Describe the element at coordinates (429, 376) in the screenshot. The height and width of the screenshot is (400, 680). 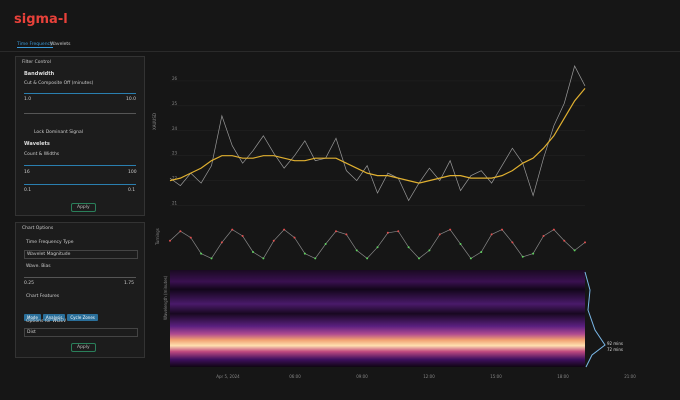
I see `x-tick-label: 12:00` at that location.